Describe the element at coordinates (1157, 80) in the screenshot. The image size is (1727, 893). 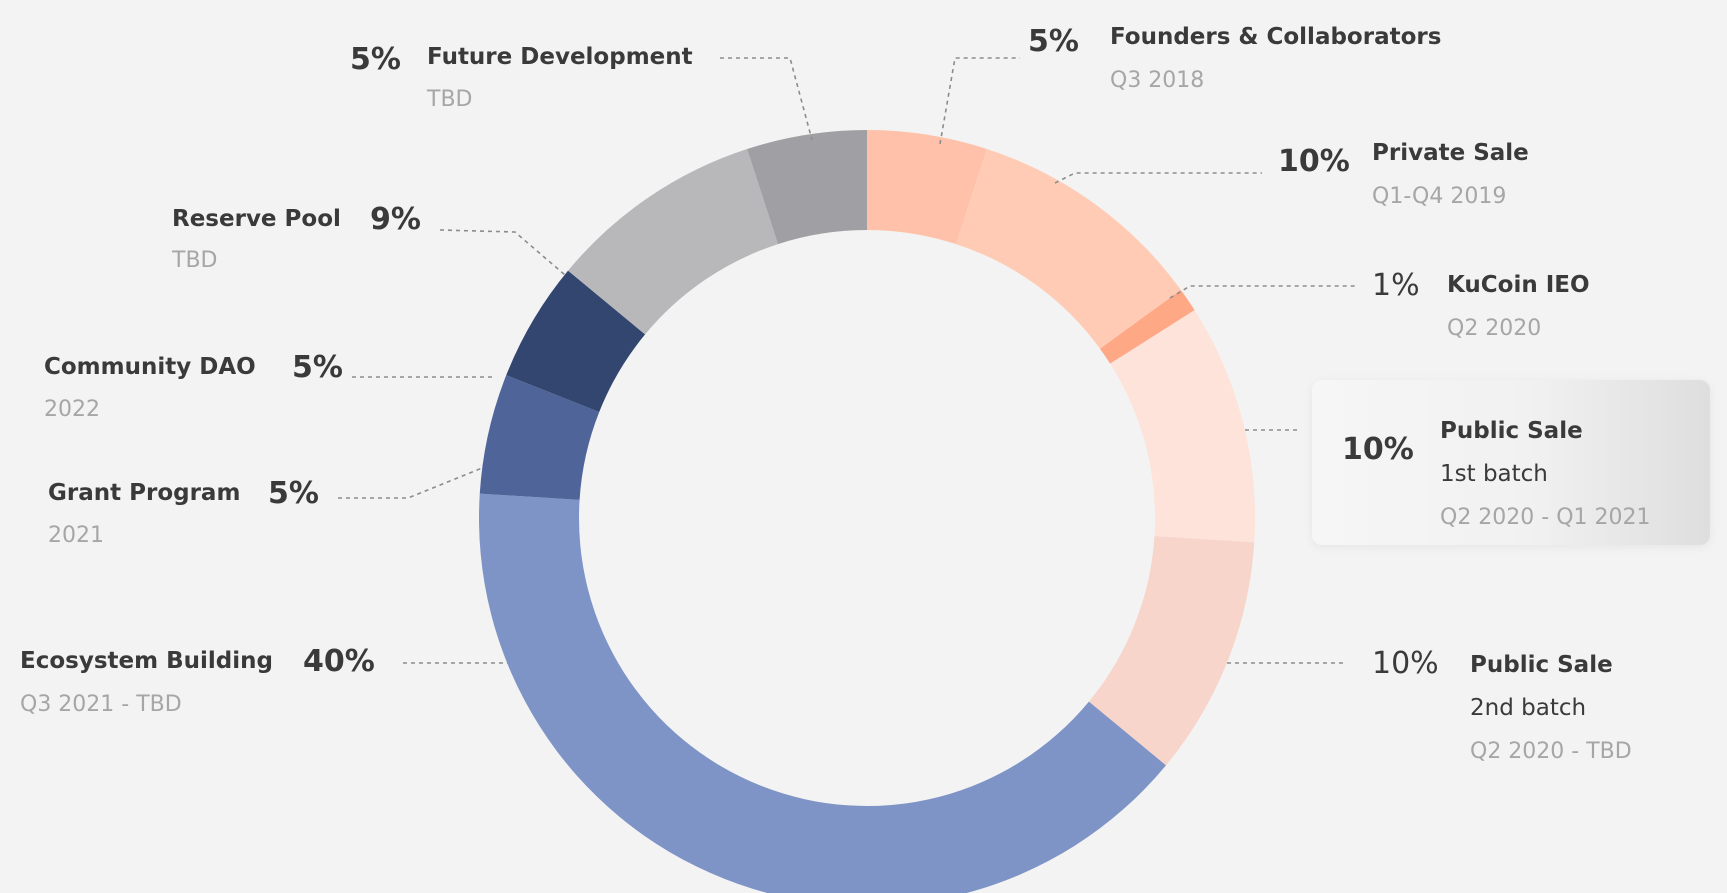
I see `date-founders: Q3 2018` at that location.